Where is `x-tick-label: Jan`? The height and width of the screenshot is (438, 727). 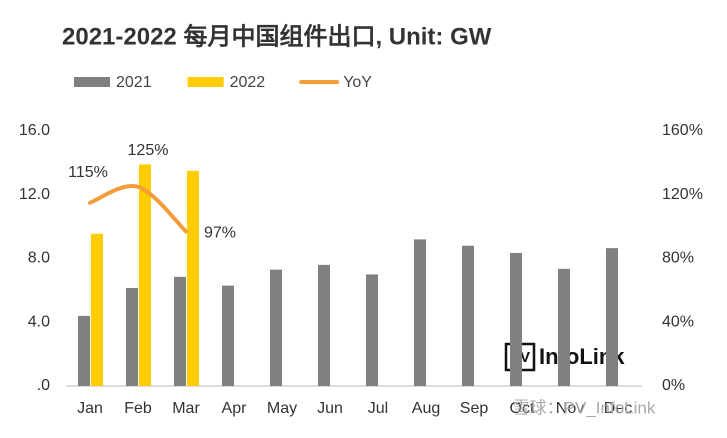
x-tick-label: Jan is located at coordinates (90, 408).